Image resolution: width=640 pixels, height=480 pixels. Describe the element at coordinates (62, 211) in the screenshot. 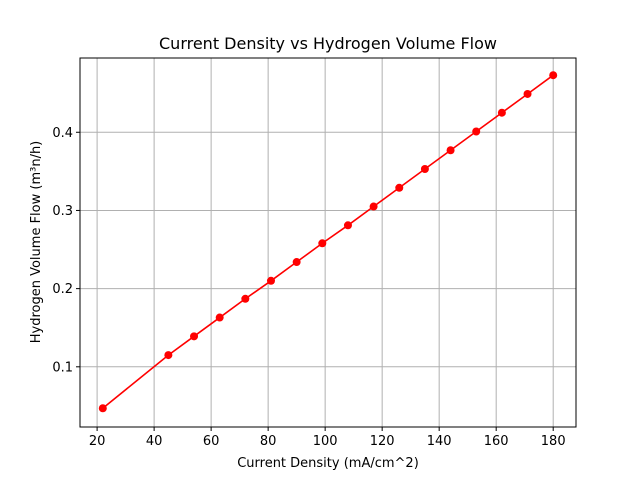

I see `y-tick-label: 0.3` at that location.